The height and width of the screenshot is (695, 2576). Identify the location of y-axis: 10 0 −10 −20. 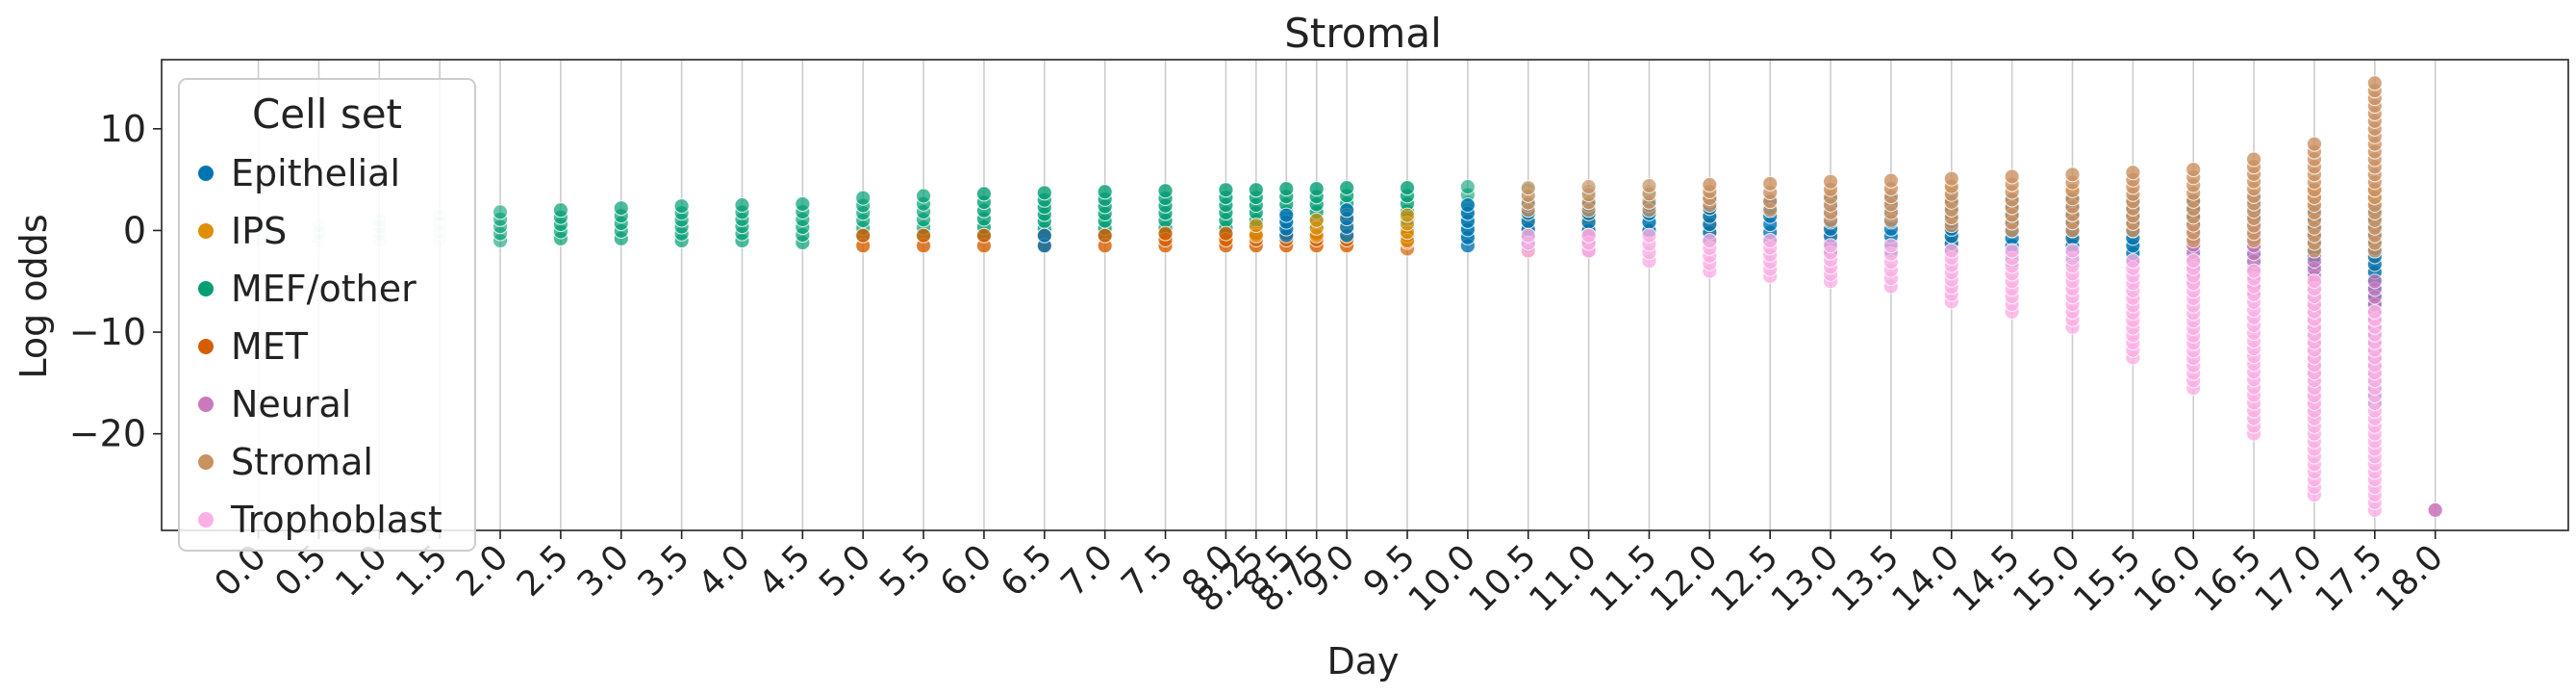
(115, 281).